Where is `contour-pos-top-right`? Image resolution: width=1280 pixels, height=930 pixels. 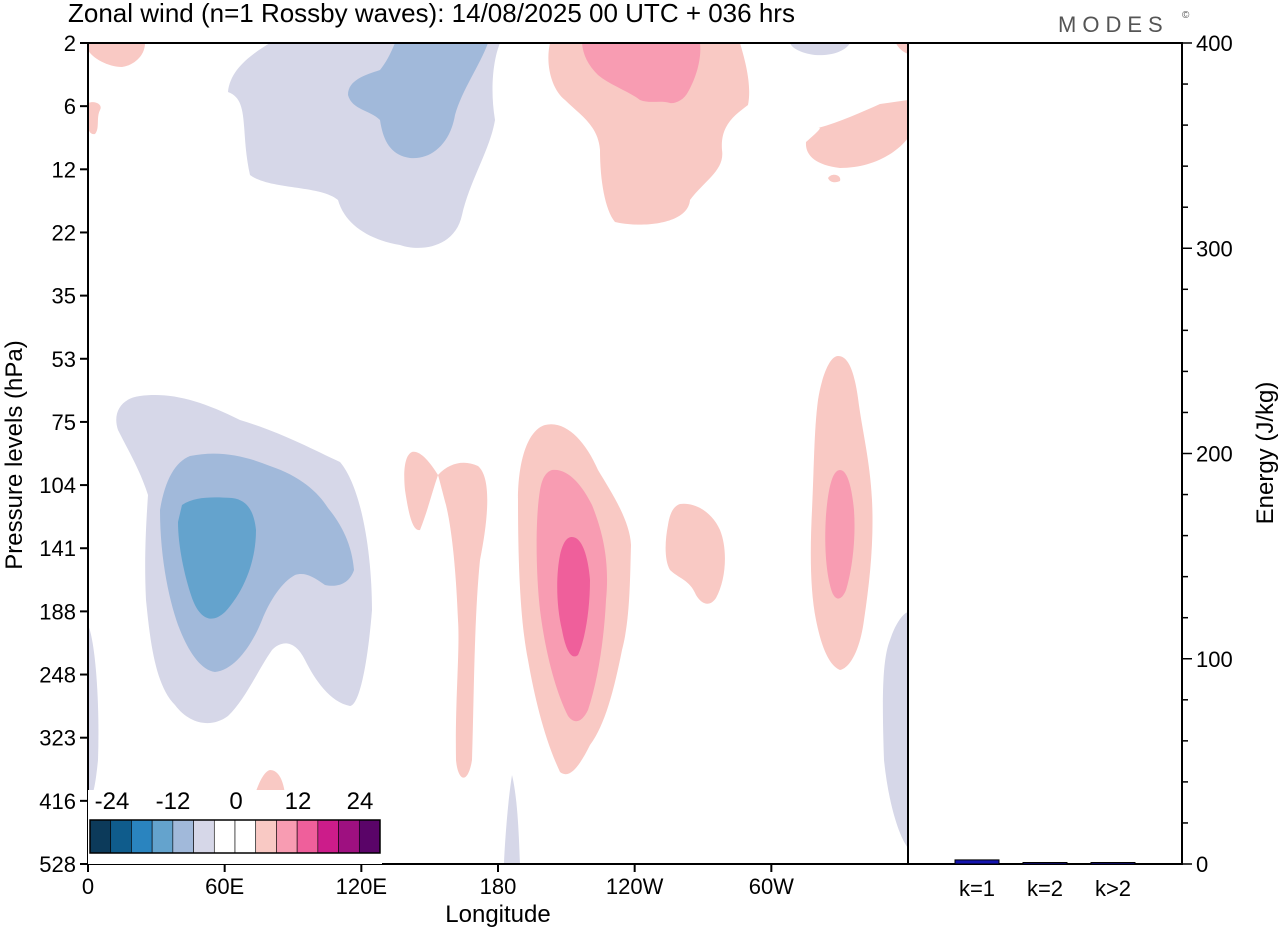
contour-pos-top-right is located at coordinates (902, 48).